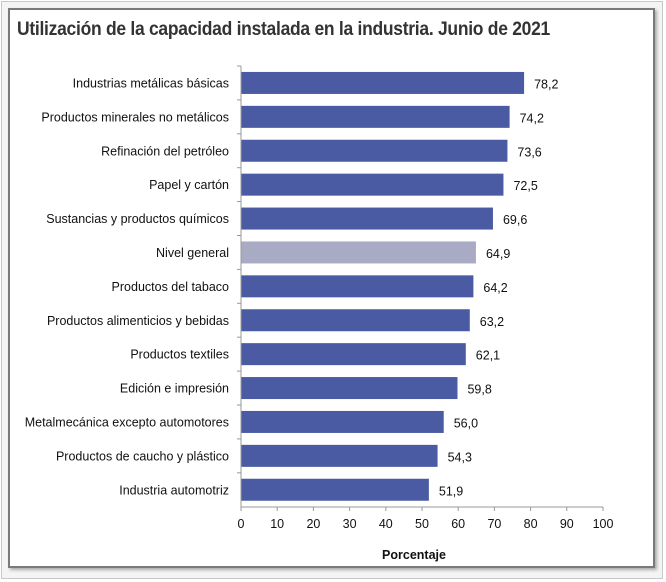  Describe the element at coordinates (451, 491) in the screenshot. I see `value-label: 51,9` at that location.